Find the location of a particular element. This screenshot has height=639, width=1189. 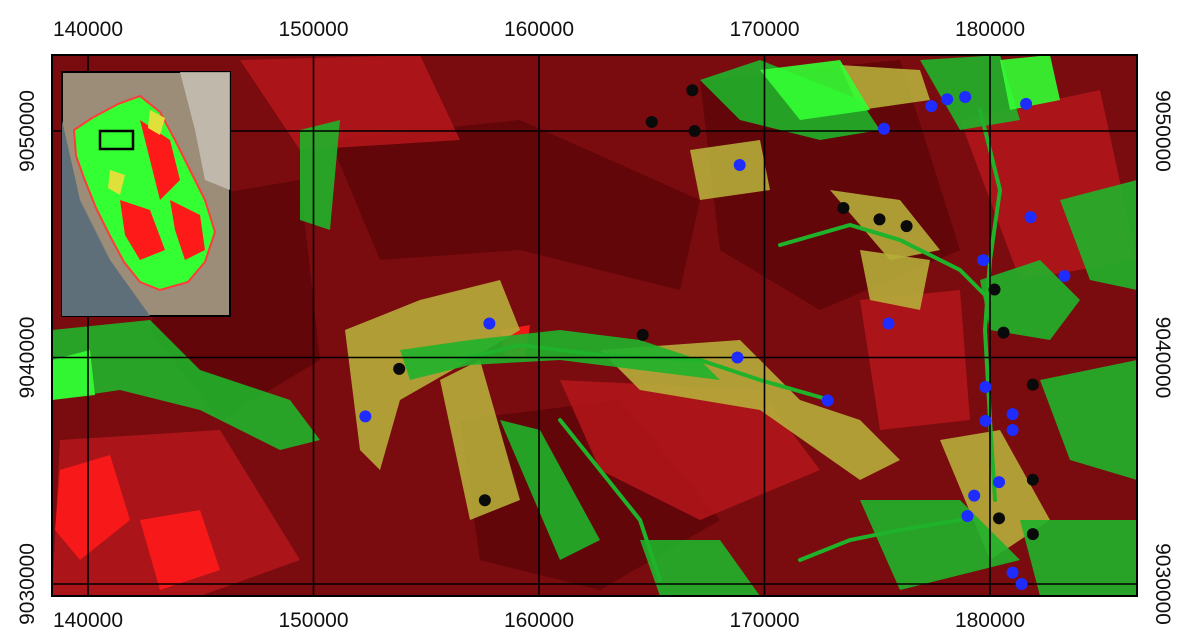

x-tick-labels-top: 140000 150000 160000 170000 180000 is located at coordinates (539, 29).